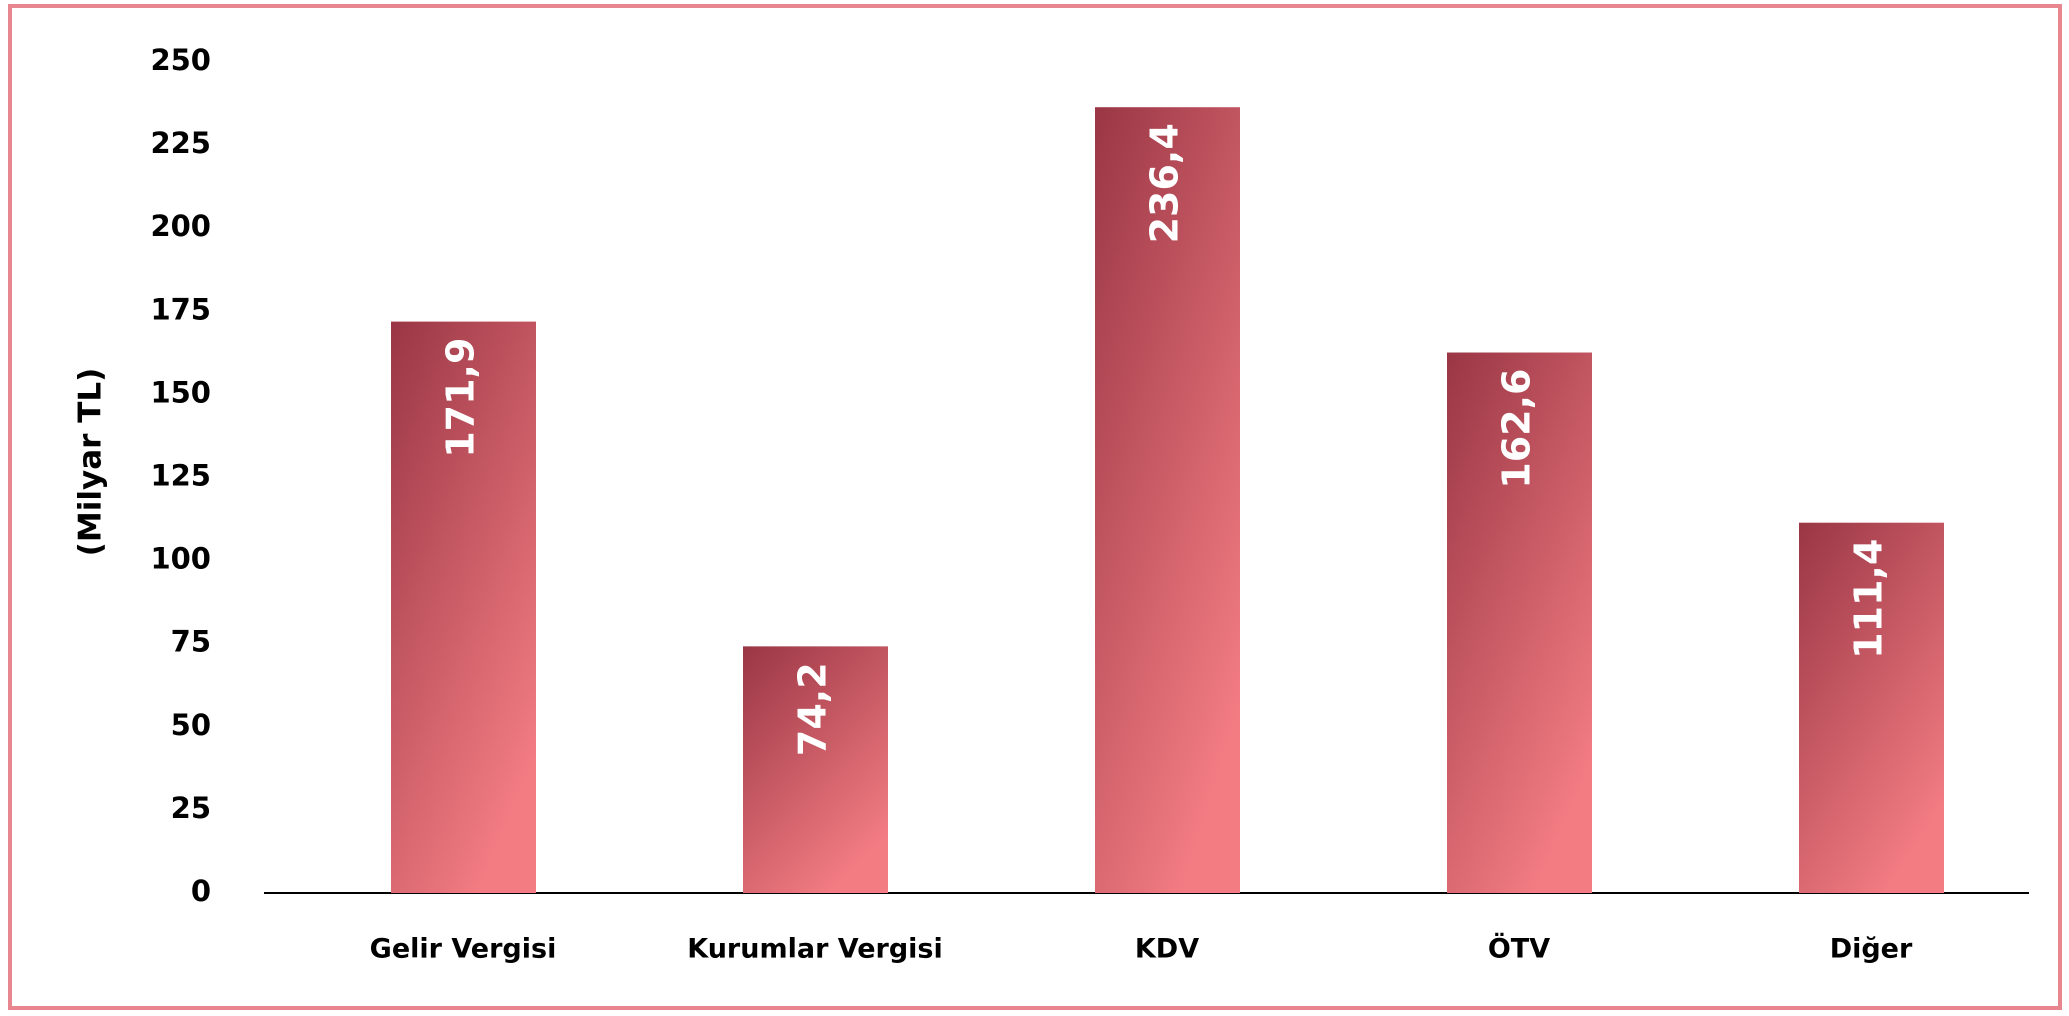 The width and height of the screenshot is (2069, 1016). What do you see at coordinates (1165, 183) in the screenshot?
I see `value-label: 236,4` at bounding box center [1165, 183].